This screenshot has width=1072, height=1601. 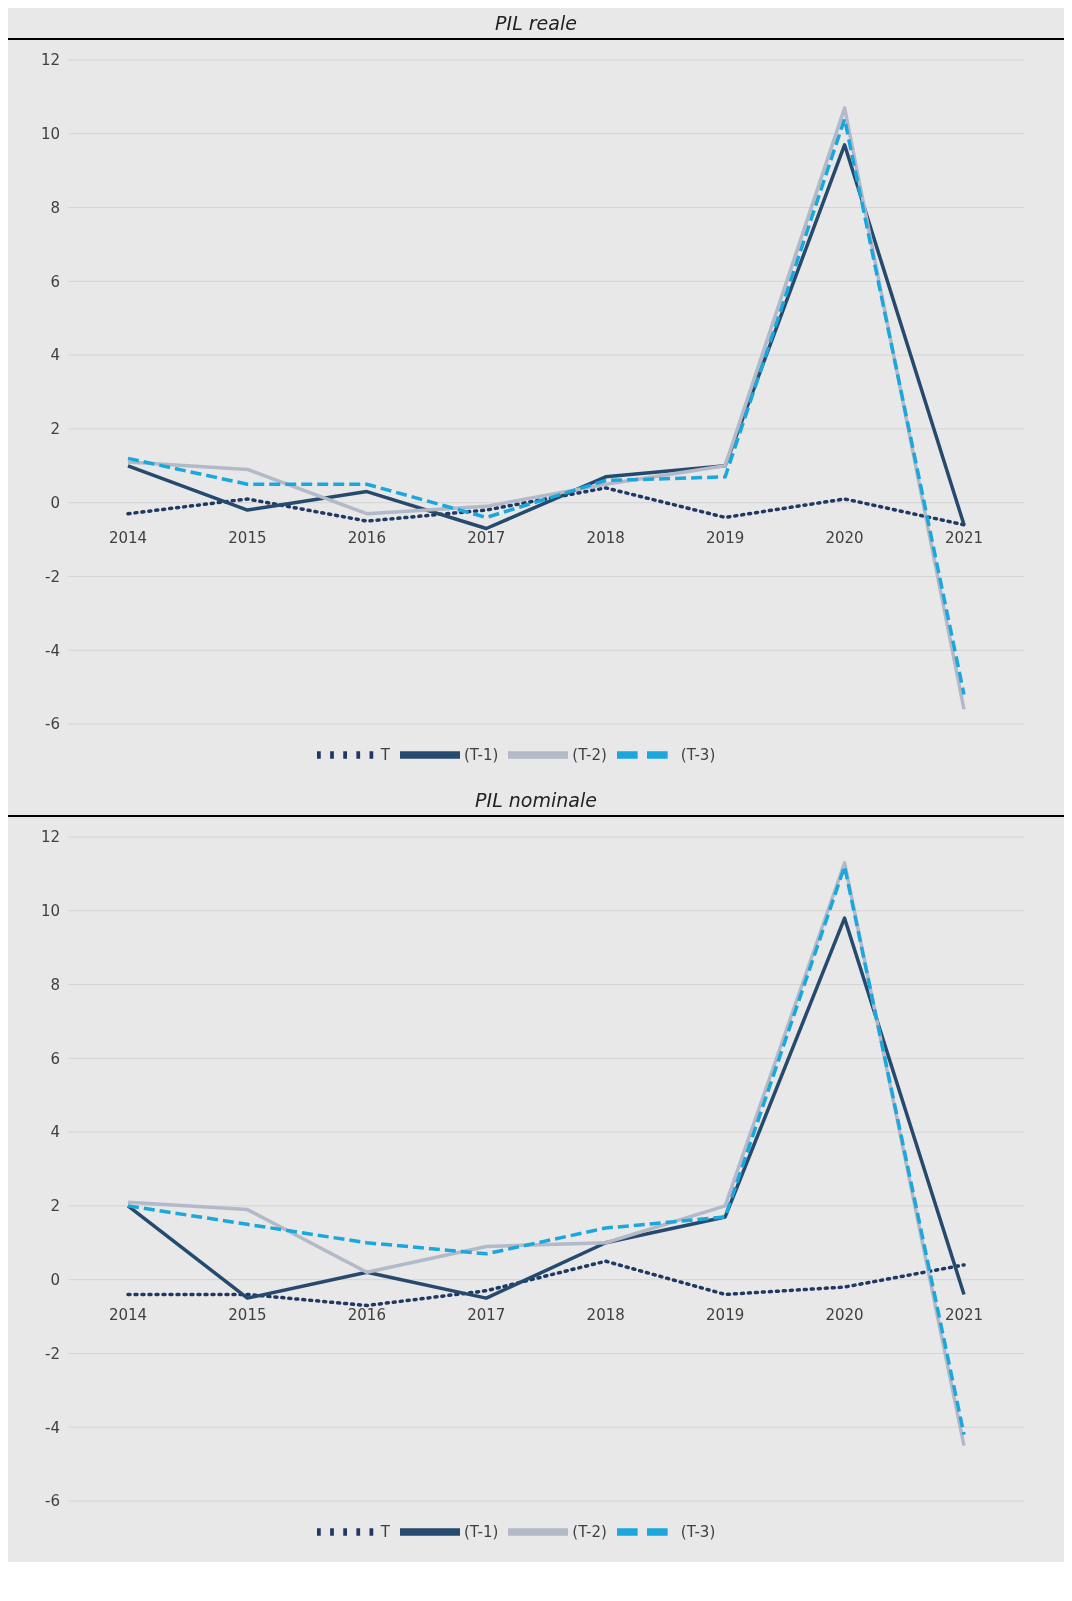 What do you see at coordinates (536, 24) in the screenshot?
I see `chart-title: PIL reale` at bounding box center [536, 24].